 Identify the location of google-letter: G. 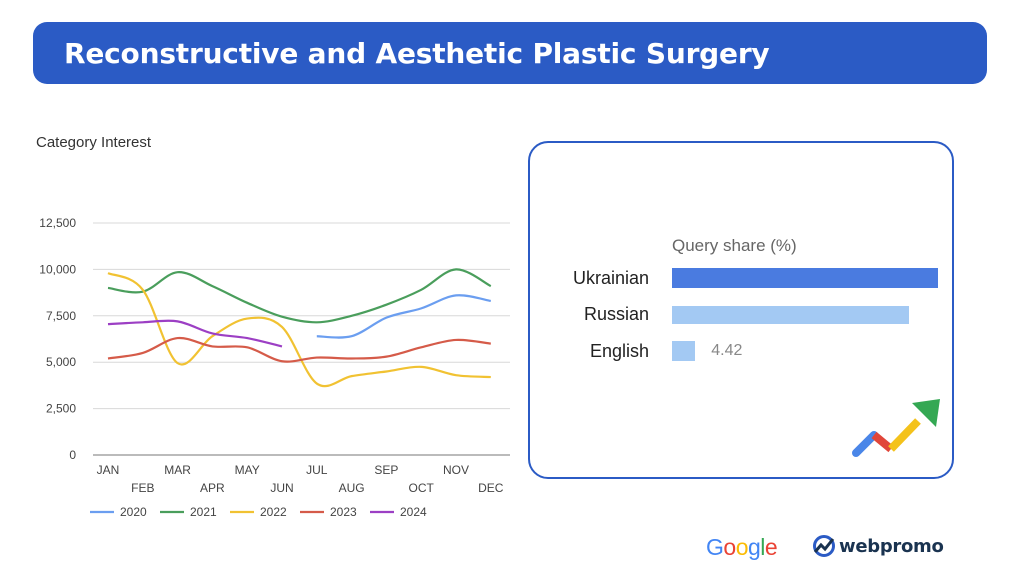
(715, 547).